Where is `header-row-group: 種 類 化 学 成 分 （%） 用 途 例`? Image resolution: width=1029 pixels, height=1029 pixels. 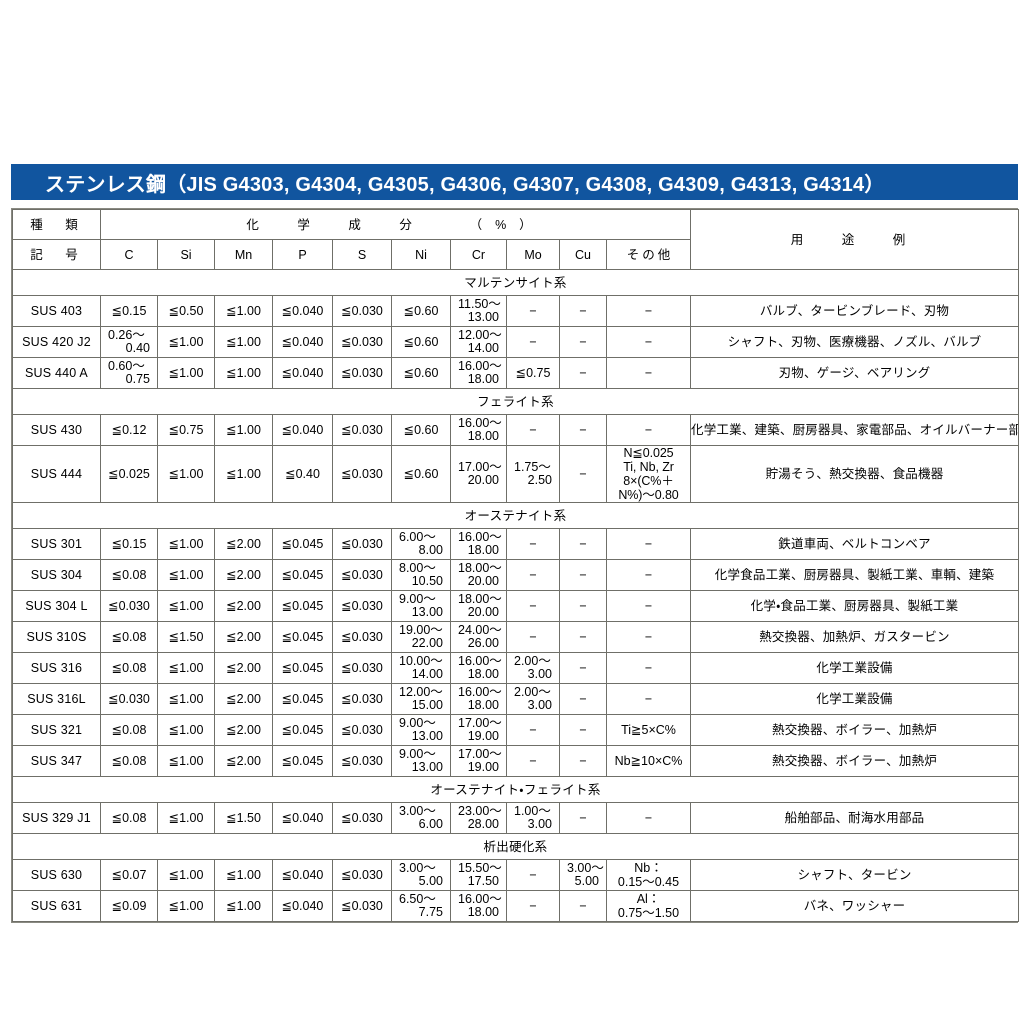 header-row-group: 種 類 化 学 成 分 （%） 用 途 例 is located at coordinates (515, 239).